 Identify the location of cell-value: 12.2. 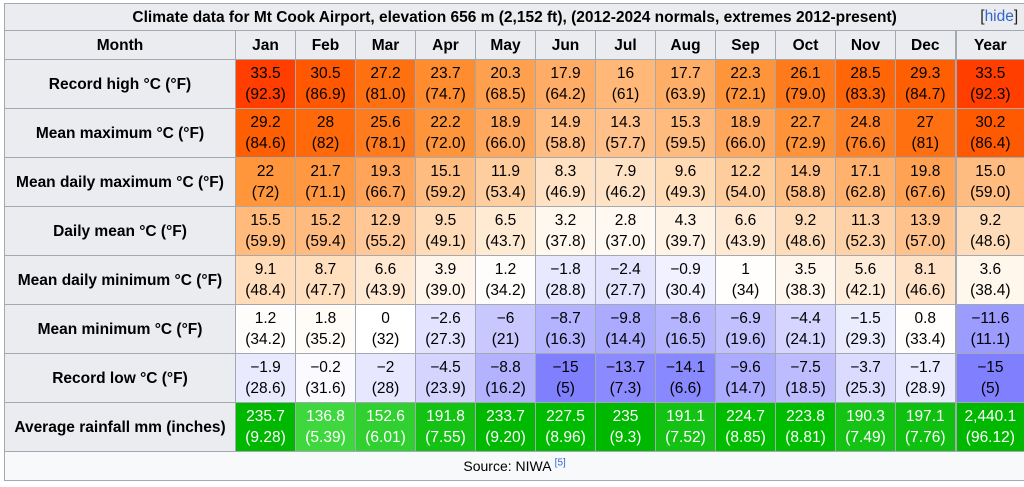
(745, 171).